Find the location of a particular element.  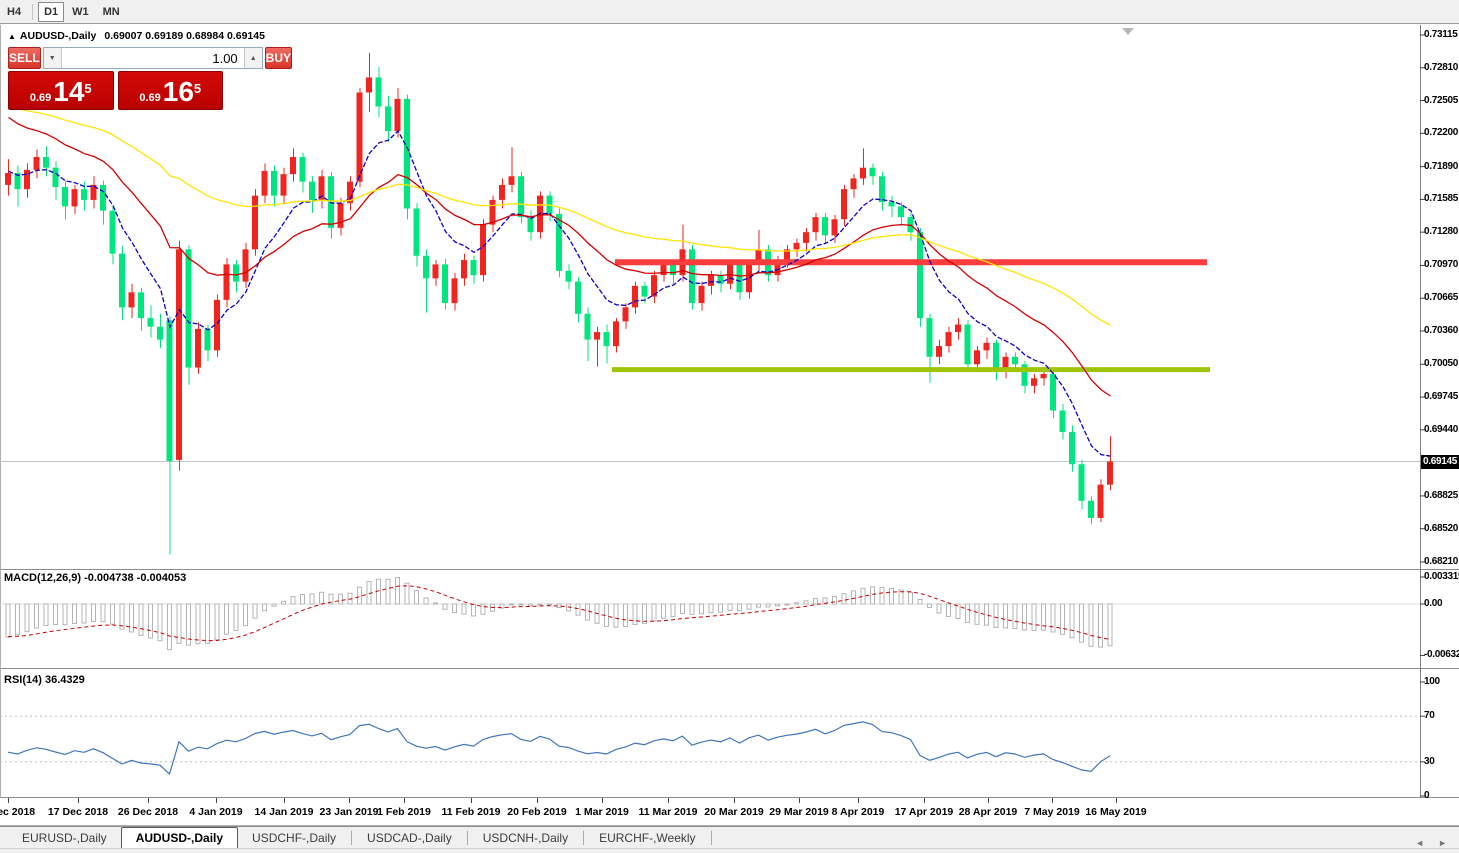

date-tick-label: 23 Jan 2019 is located at coordinates (349, 812).